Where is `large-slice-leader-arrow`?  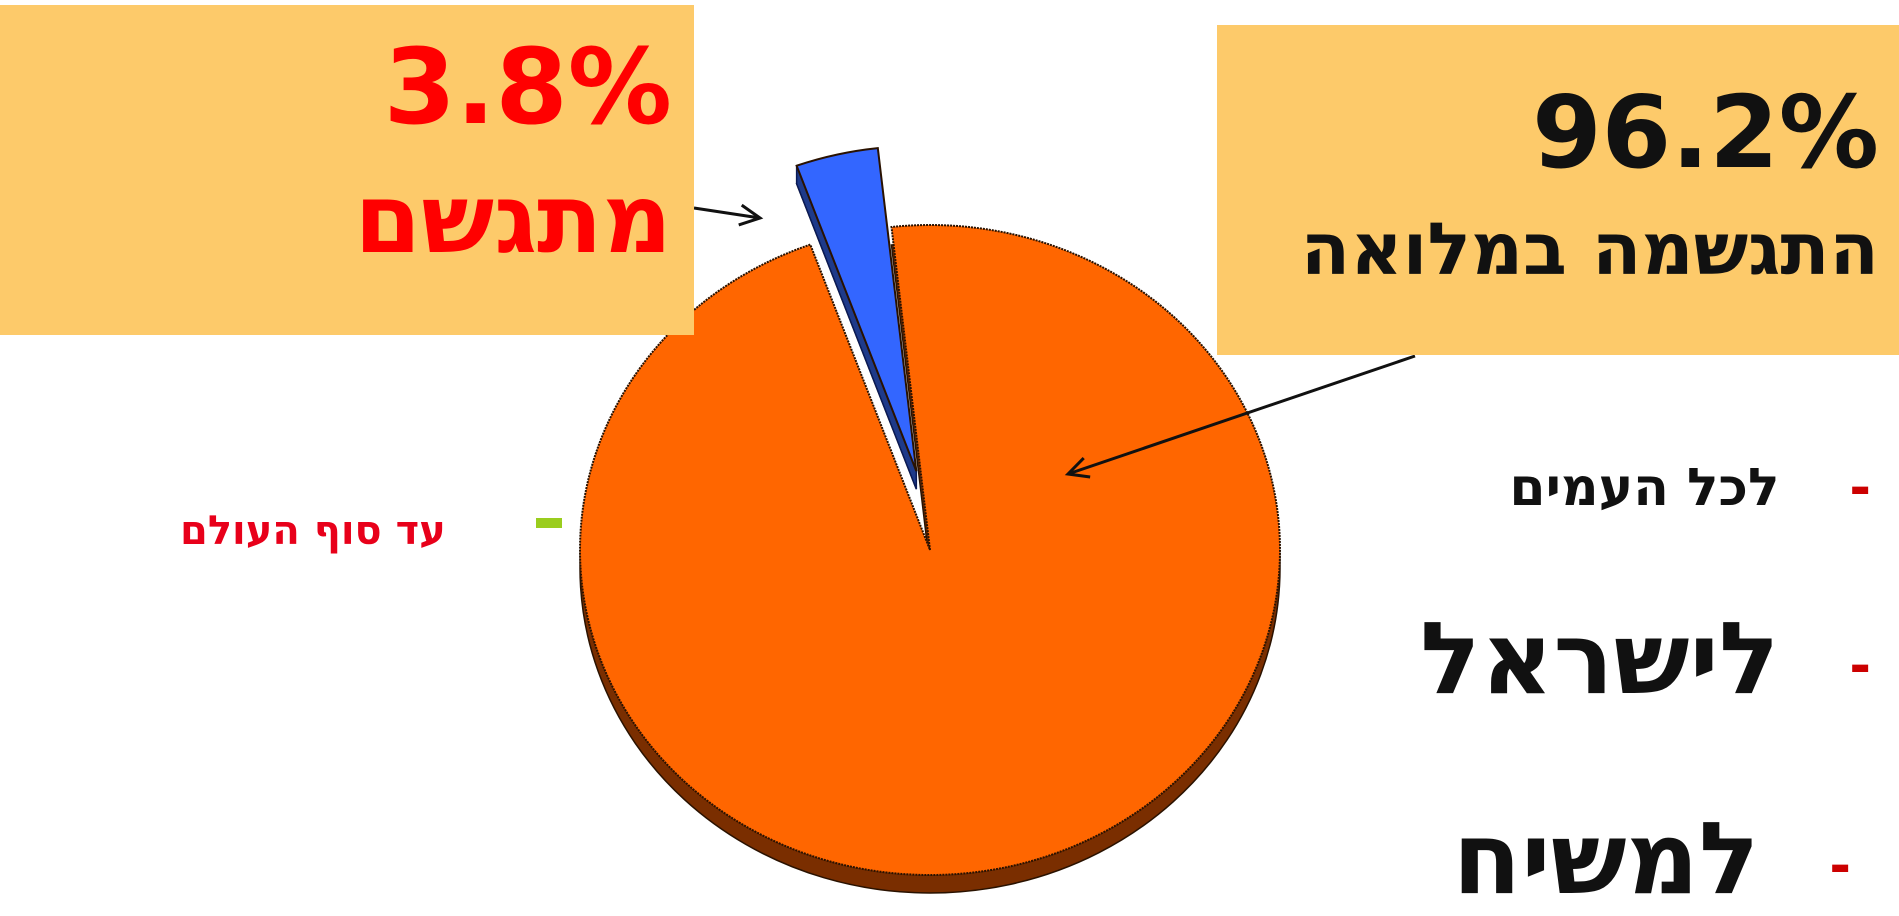 large-slice-leader-arrow is located at coordinates (1240, 416).